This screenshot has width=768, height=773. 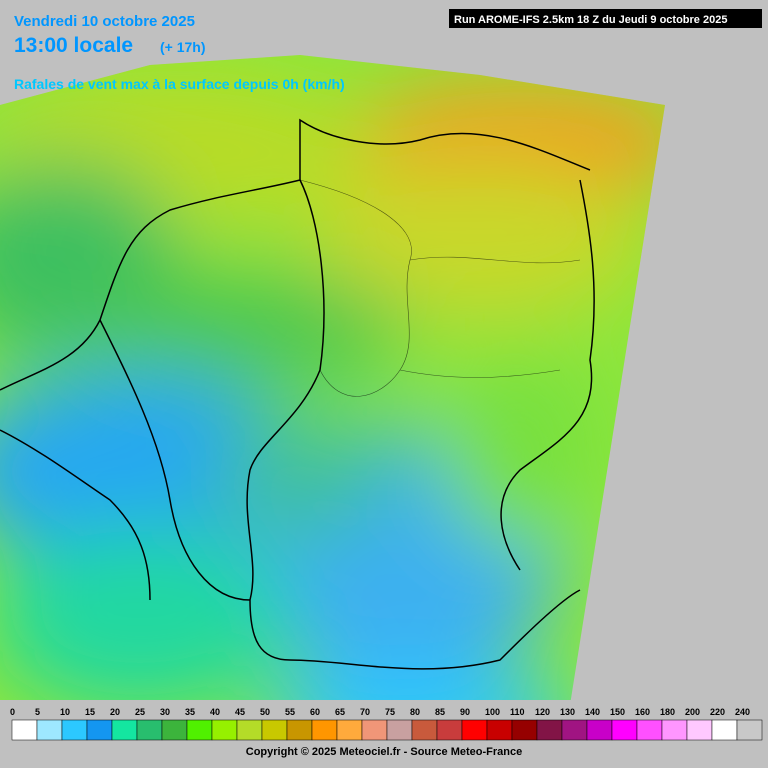 What do you see at coordinates (717, 712) in the screenshot?
I see `legend-label: 220` at bounding box center [717, 712].